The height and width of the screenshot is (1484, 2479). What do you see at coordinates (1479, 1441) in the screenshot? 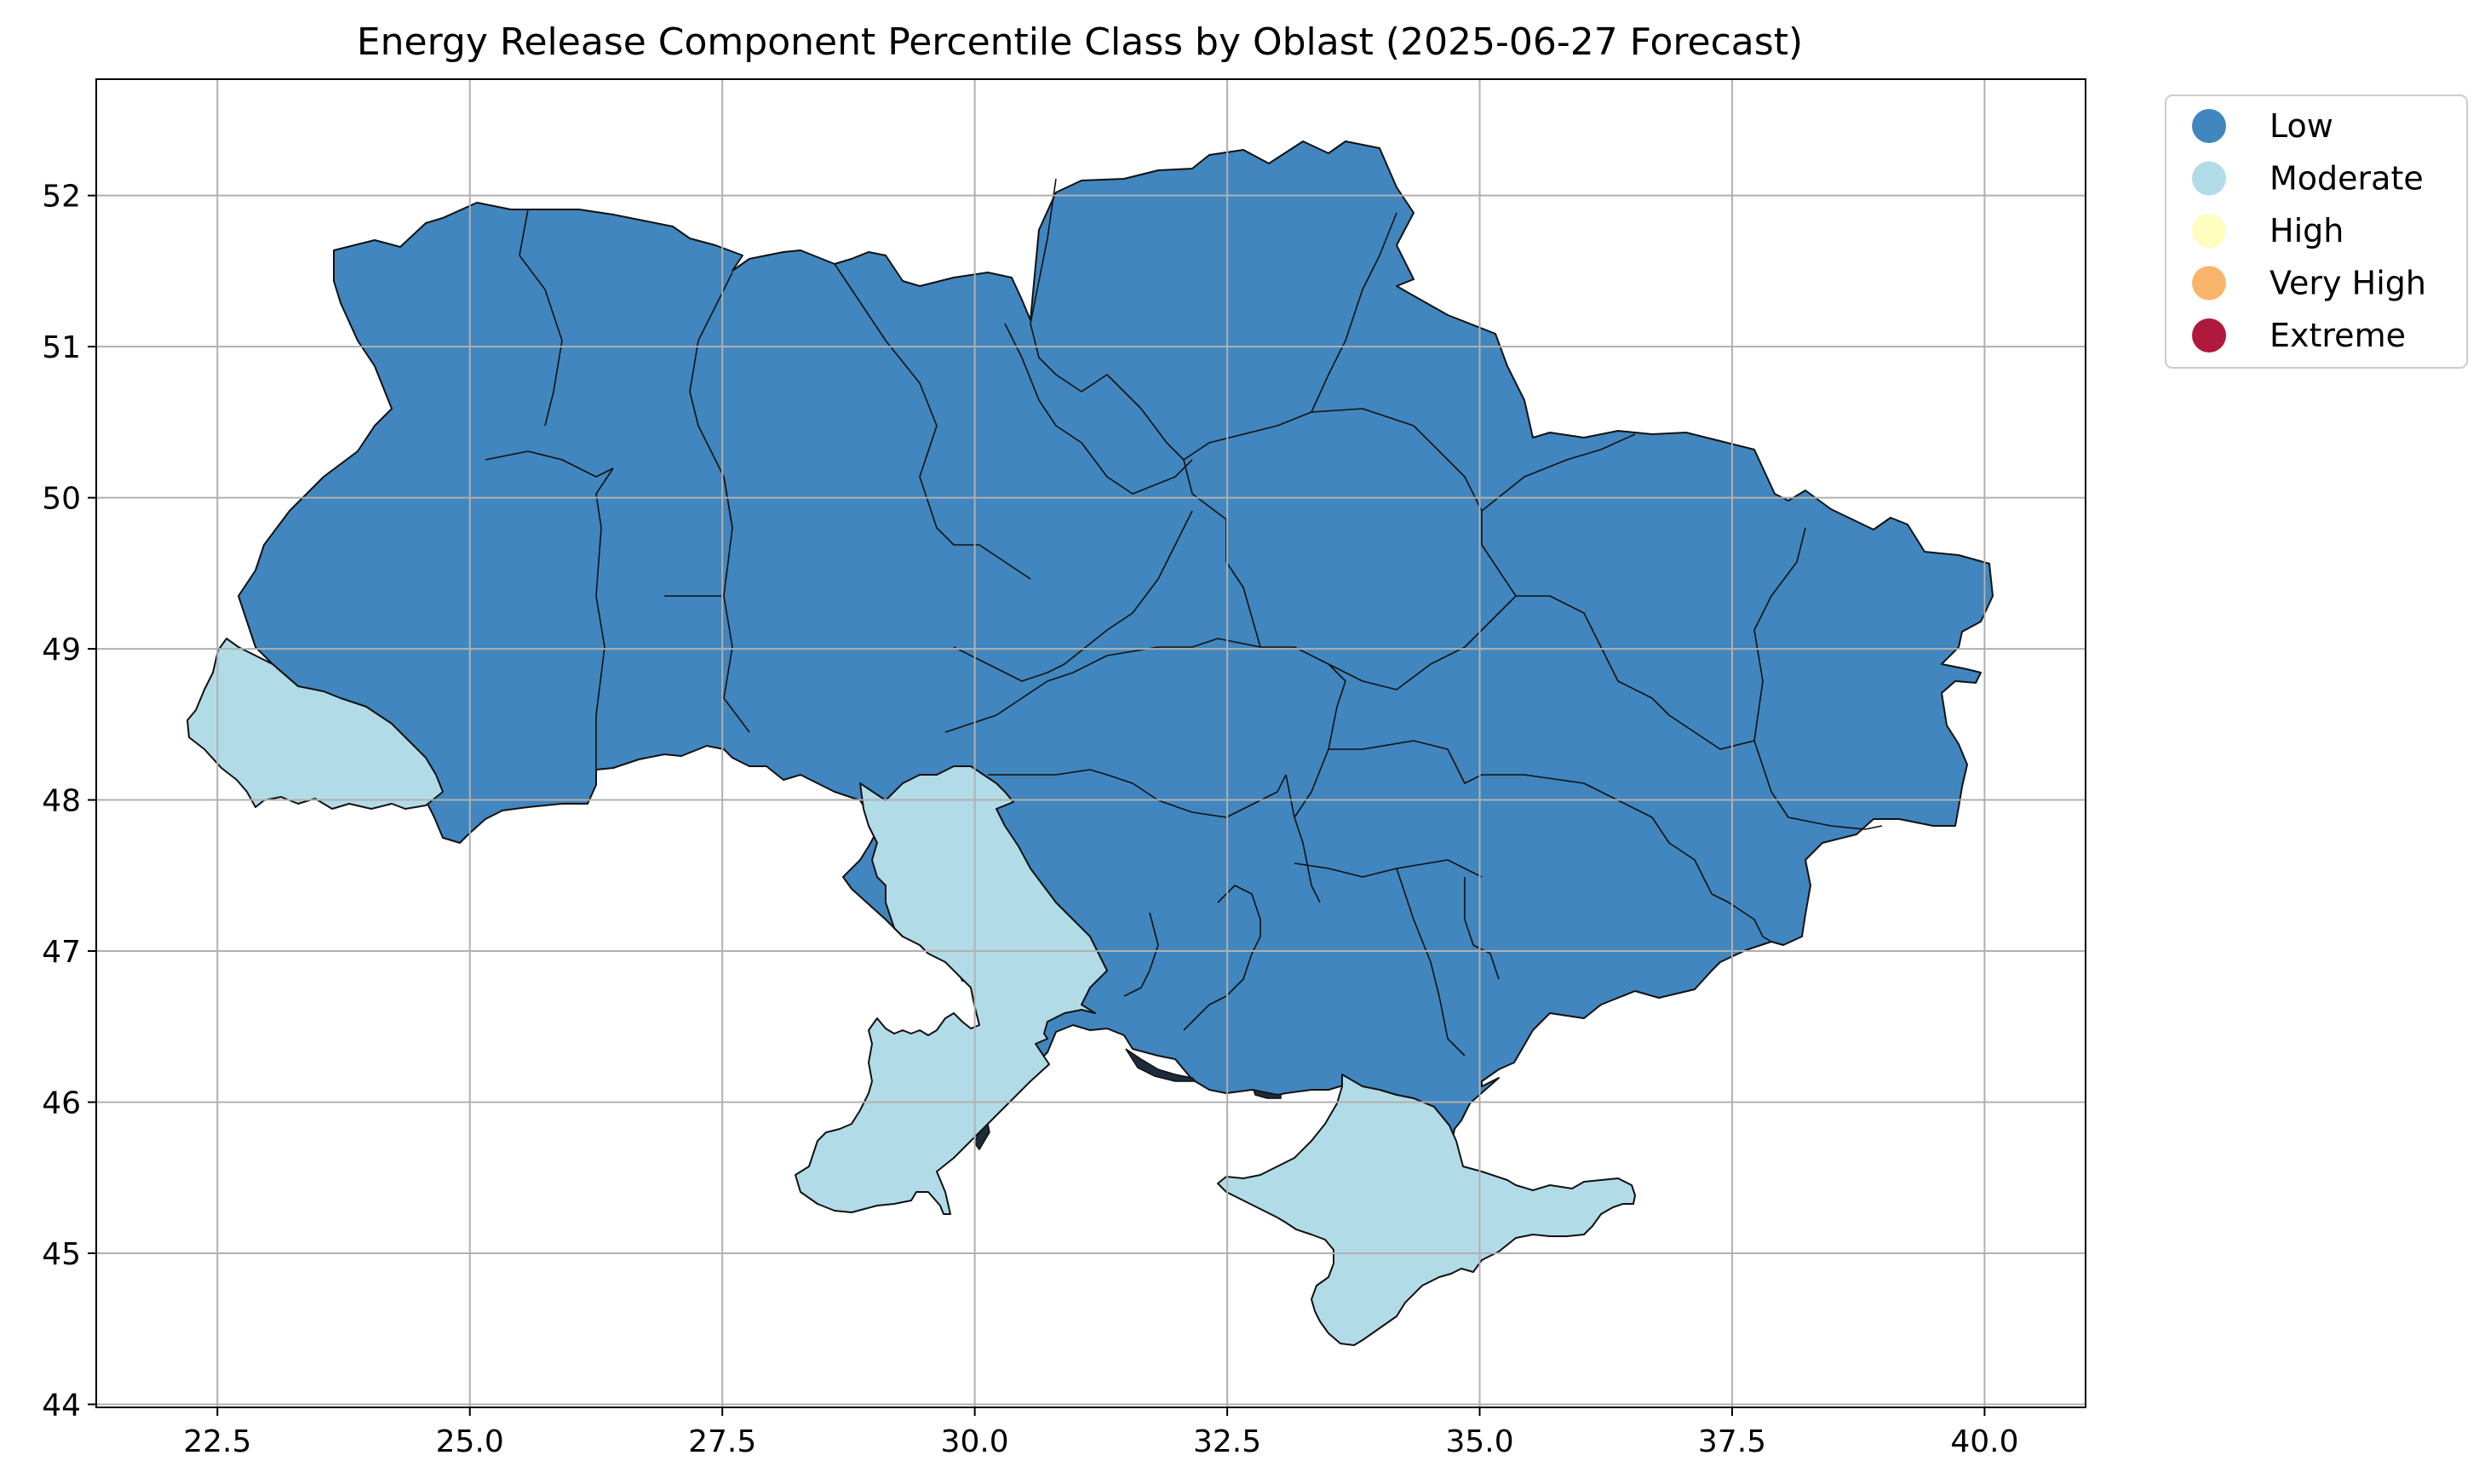
I see `x-tick-label: 35.0` at bounding box center [1479, 1441].